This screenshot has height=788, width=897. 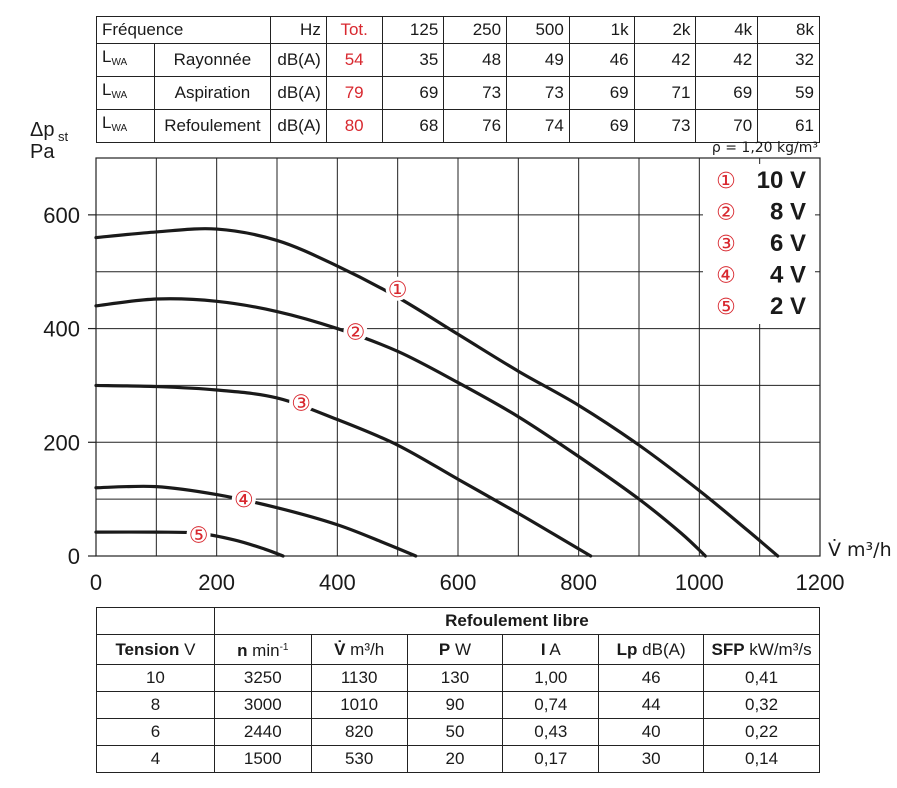 I want to click on row-total: 80, so click(x=354, y=126).